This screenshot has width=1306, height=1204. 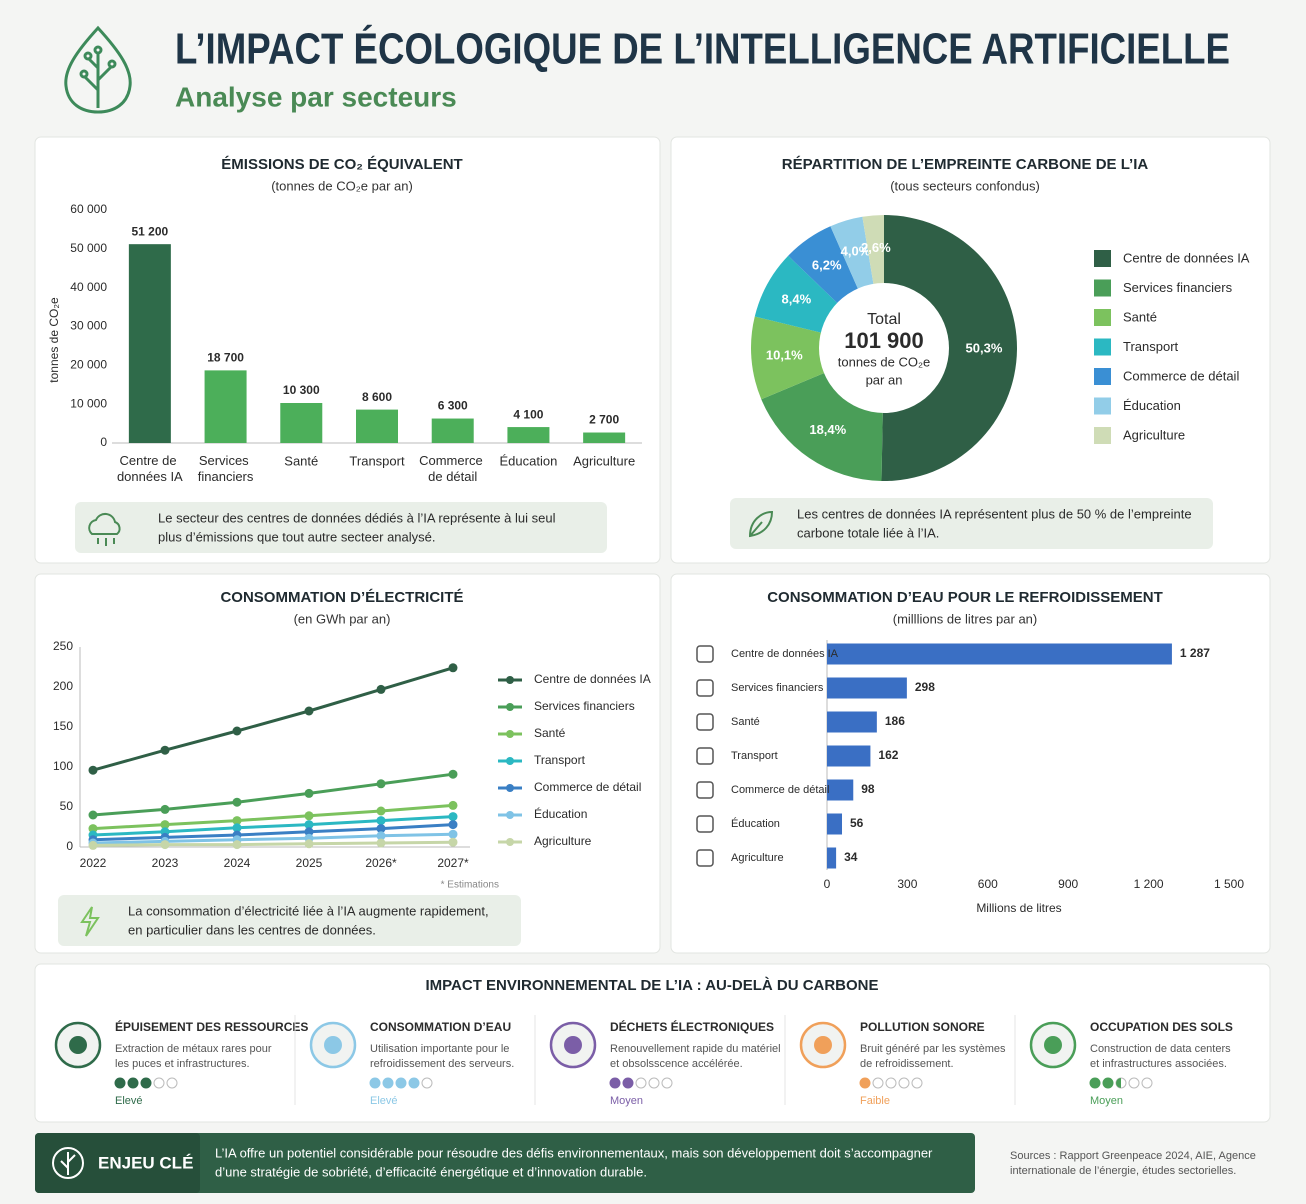 I want to click on data-label: 2,6%, so click(x=876, y=247).